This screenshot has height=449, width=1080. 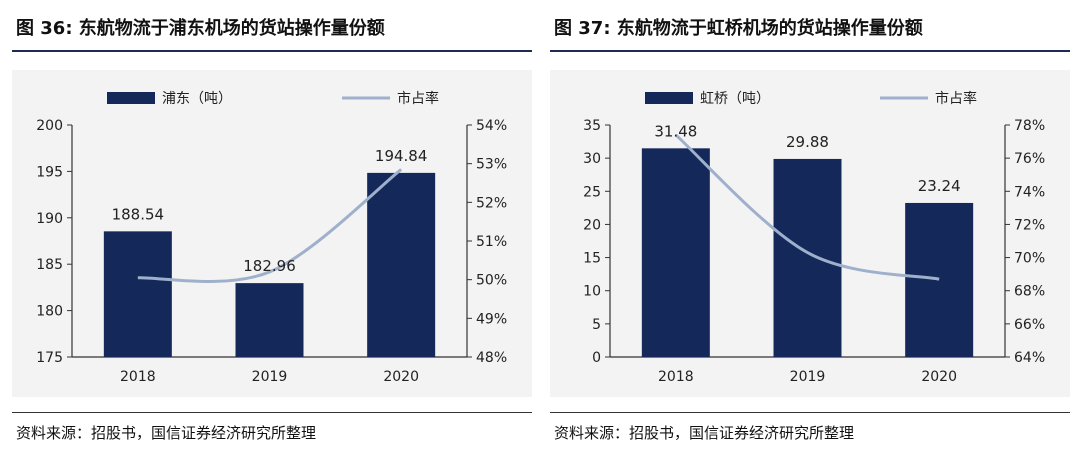 I want to click on y2-tick-label: 72%, so click(x=1029, y=225).